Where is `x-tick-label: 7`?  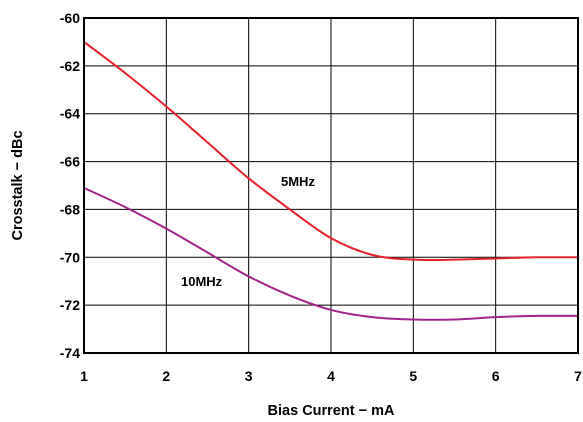
x-tick-label: 7 is located at coordinates (578, 376).